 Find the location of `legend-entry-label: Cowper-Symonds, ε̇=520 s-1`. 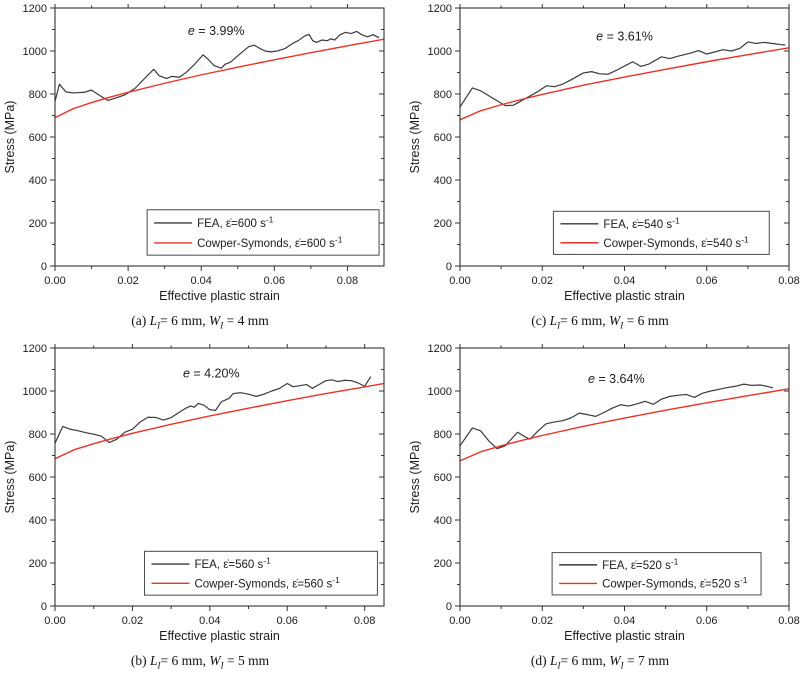

legend-entry-label: Cowper-Symonds, ε̇=520 s-1 is located at coordinates (675, 583).